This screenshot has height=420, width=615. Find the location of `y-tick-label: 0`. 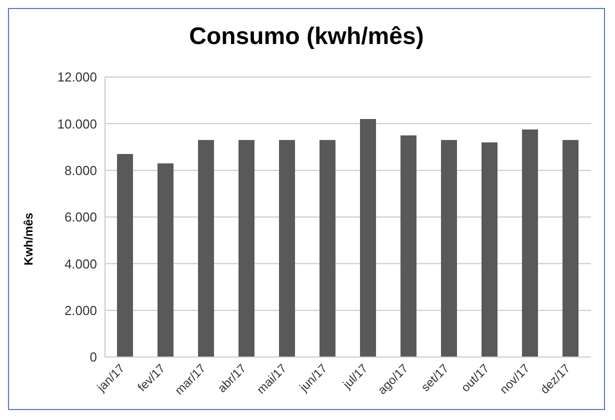

y-tick-label: 0 is located at coordinates (93, 357).